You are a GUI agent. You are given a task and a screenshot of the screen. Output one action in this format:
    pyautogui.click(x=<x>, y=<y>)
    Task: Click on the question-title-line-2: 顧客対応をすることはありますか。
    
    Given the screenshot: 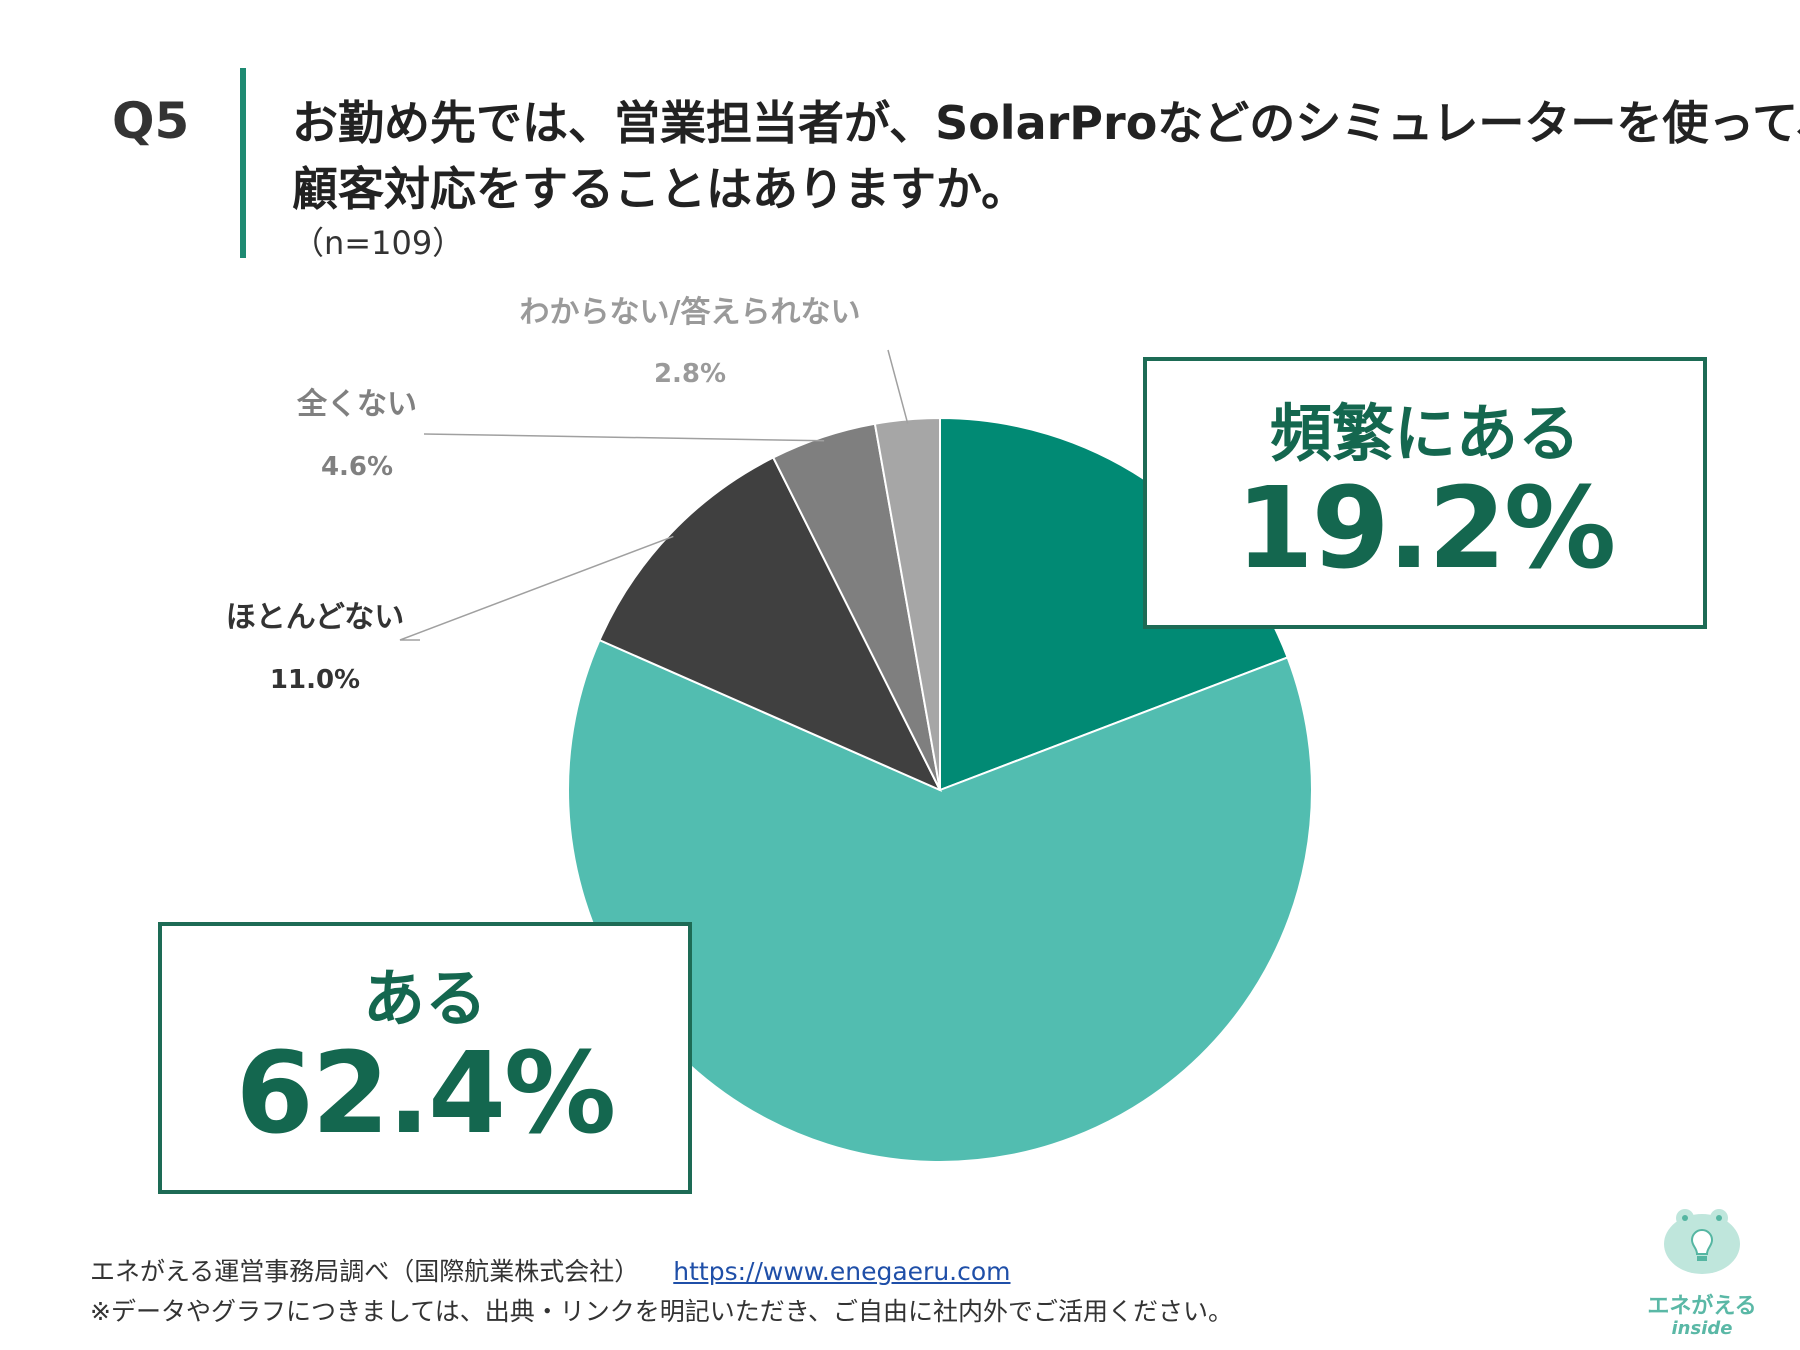 What is the action you would take?
    pyautogui.click(x=660, y=189)
    